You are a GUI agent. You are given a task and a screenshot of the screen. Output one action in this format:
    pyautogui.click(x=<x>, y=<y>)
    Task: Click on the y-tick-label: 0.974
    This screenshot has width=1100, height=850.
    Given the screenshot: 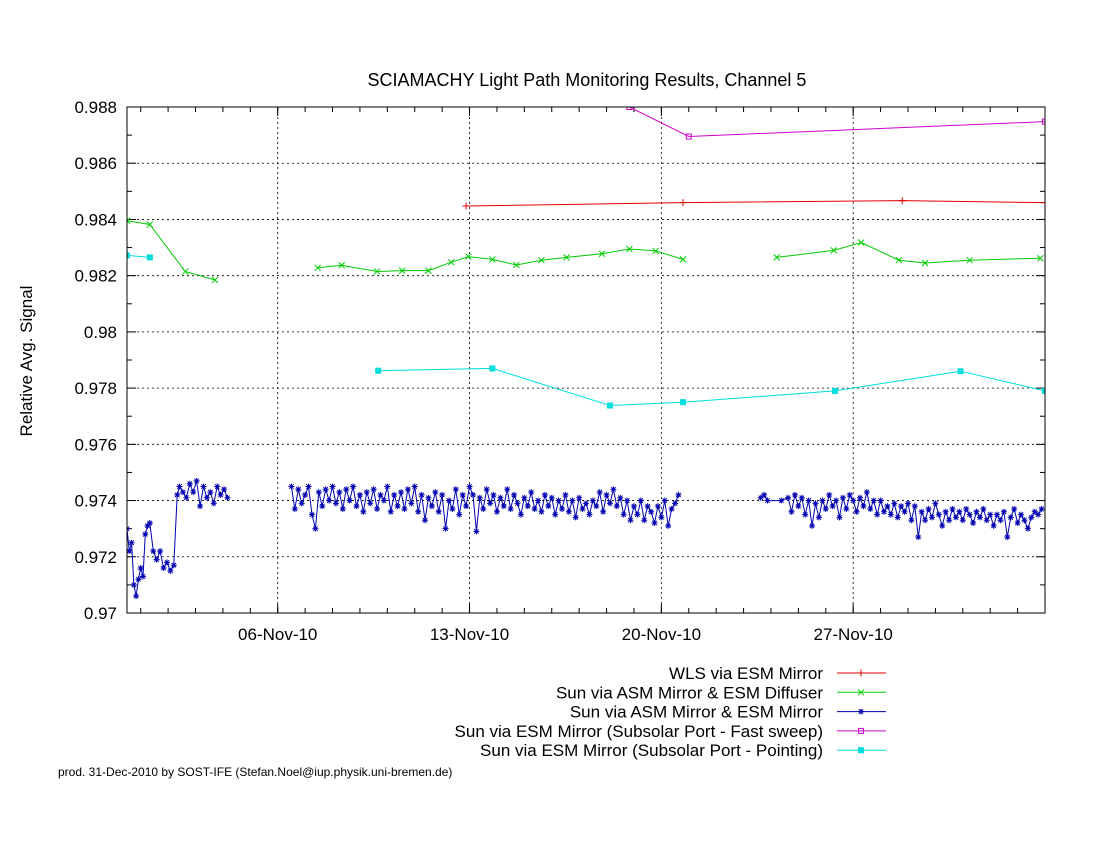 What is the action you would take?
    pyautogui.click(x=95, y=501)
    